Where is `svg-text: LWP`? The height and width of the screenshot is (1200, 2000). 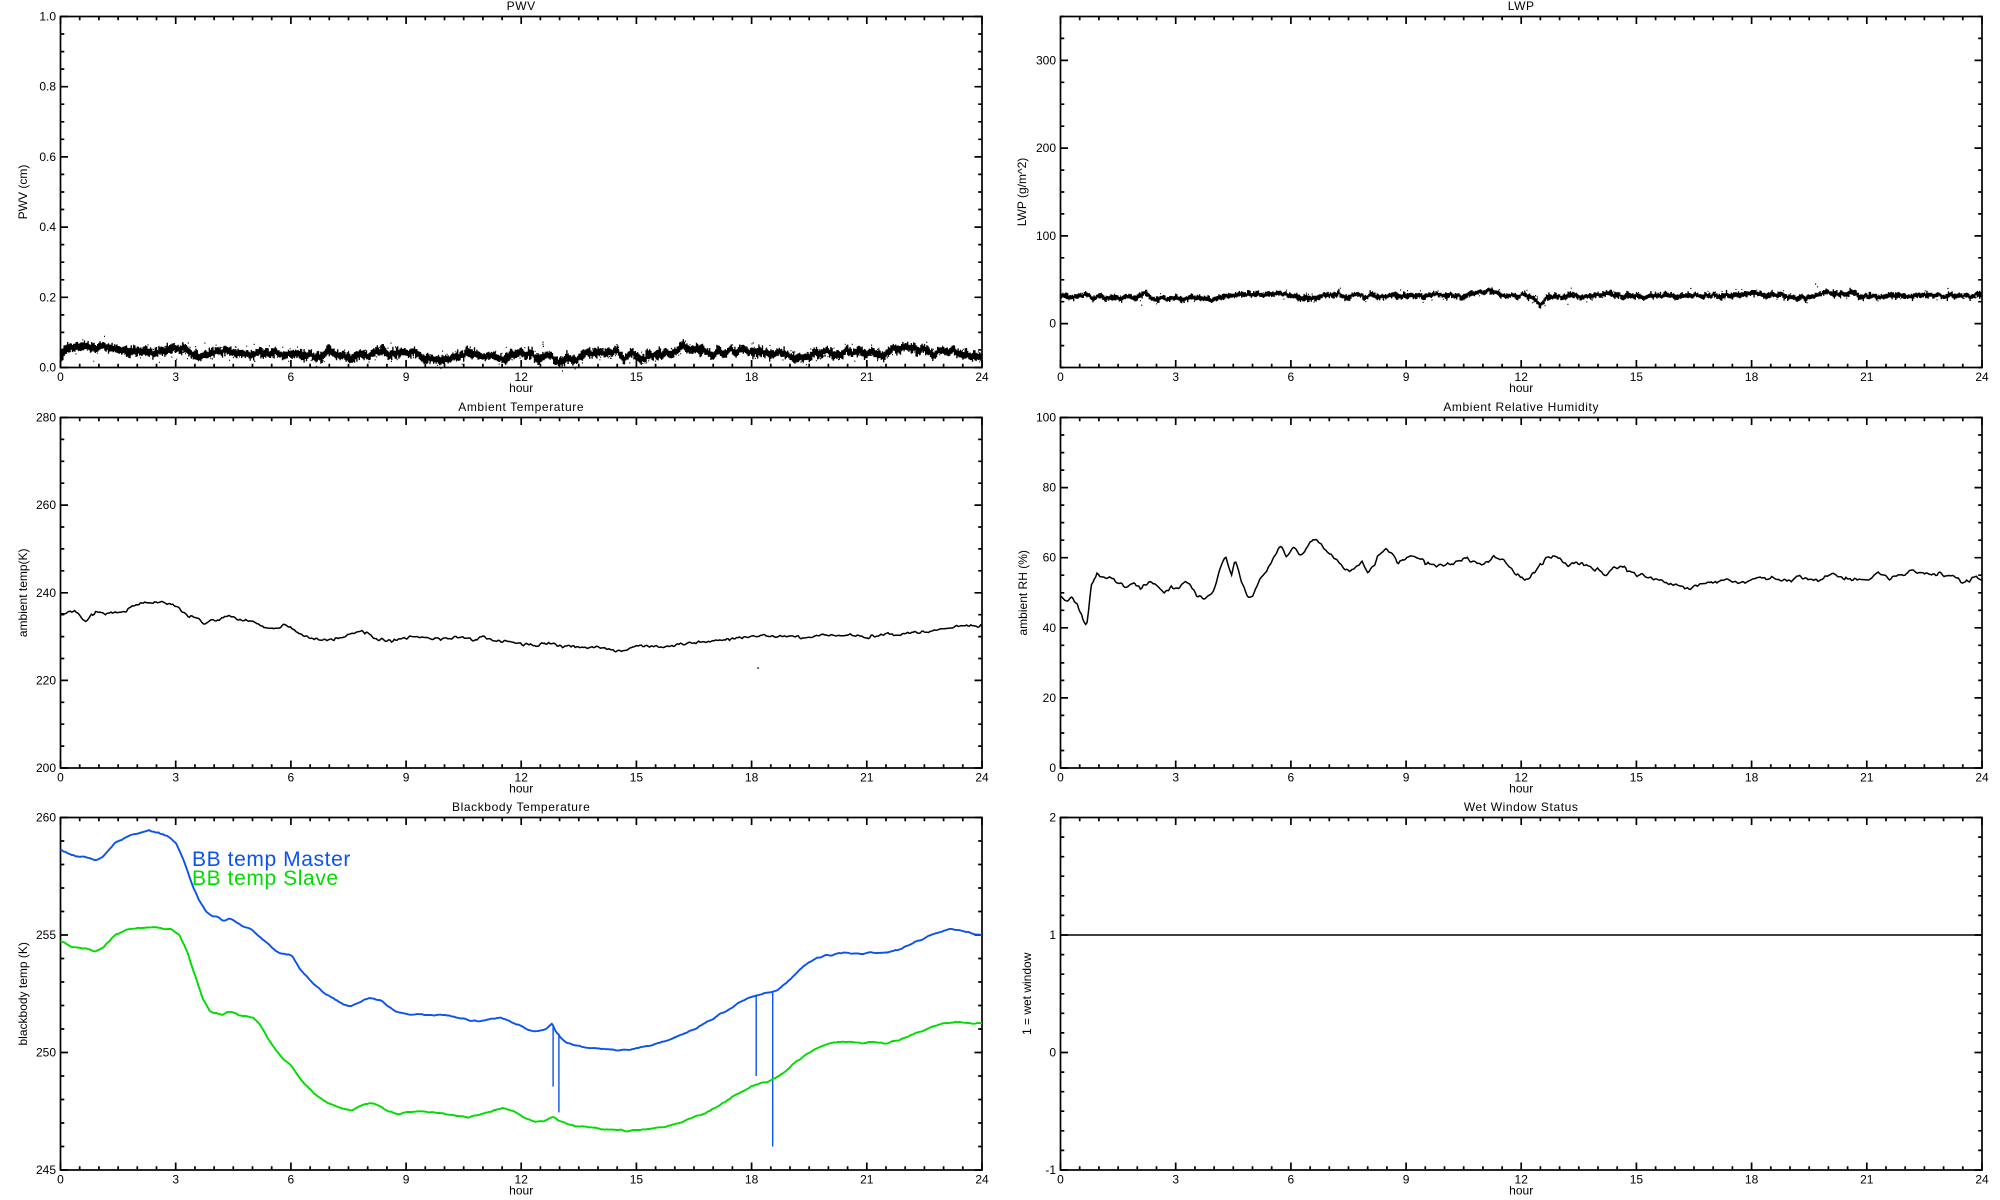
svg-text: LWP is located at coordinates (1521, 6).